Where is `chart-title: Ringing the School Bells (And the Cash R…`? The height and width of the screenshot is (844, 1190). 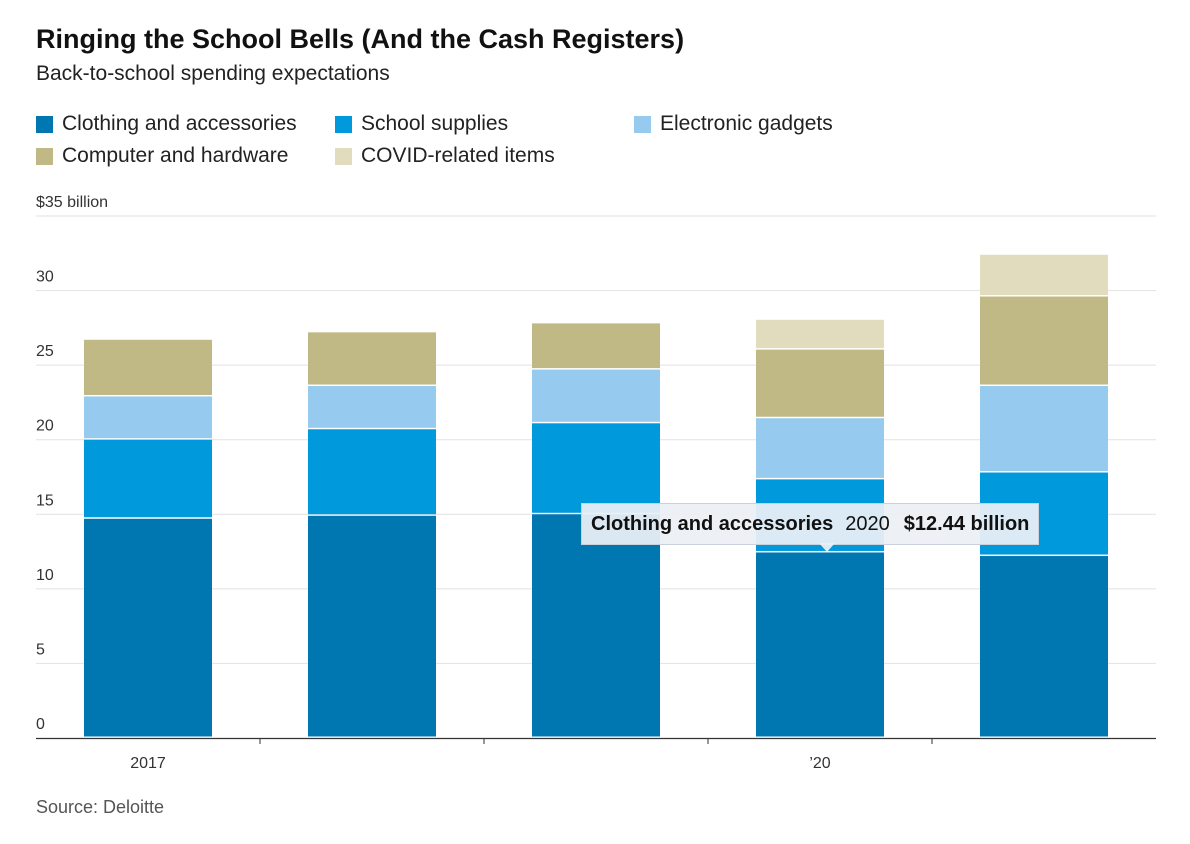 chart-title: Ringing the School Bells (And the Cash R… is located at coordinates (360, 39).